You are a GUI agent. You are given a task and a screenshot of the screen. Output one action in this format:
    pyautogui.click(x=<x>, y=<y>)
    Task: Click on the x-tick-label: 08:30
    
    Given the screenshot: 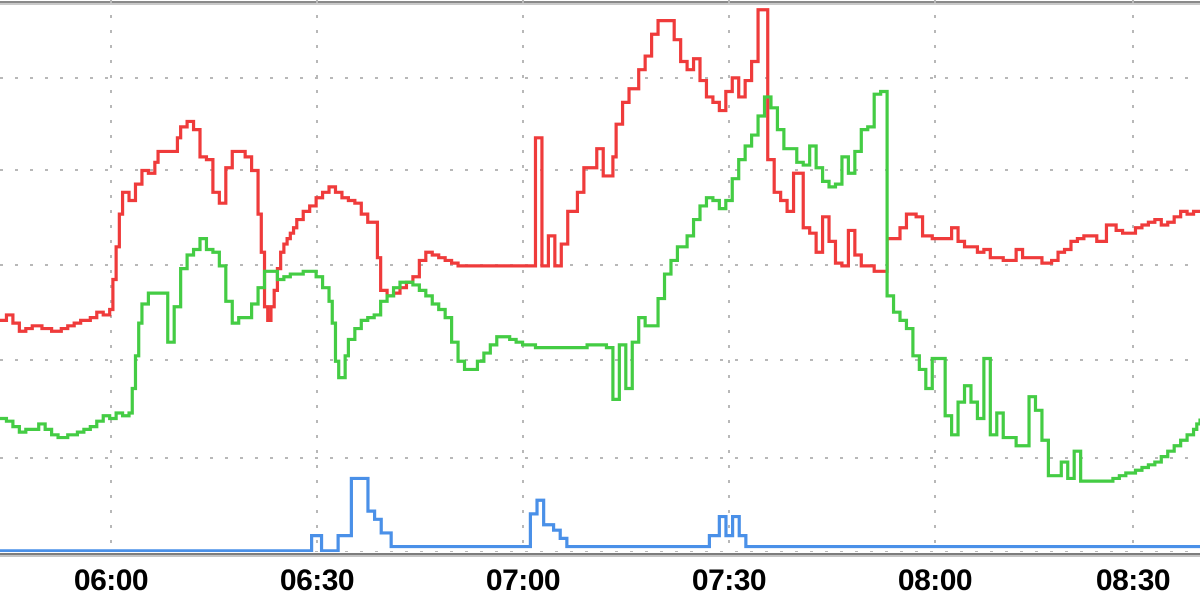 What is the action you would take?
    pyautogui.click(x=1133, y=580)
    